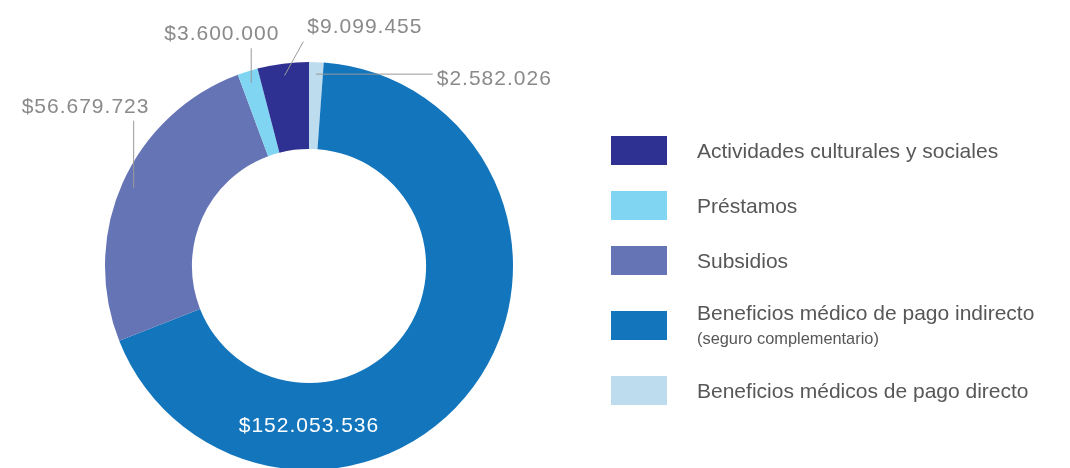 This screenshot has width=1070, height=468. I want to click on data-label: $9.099.455, so click(365, 26).